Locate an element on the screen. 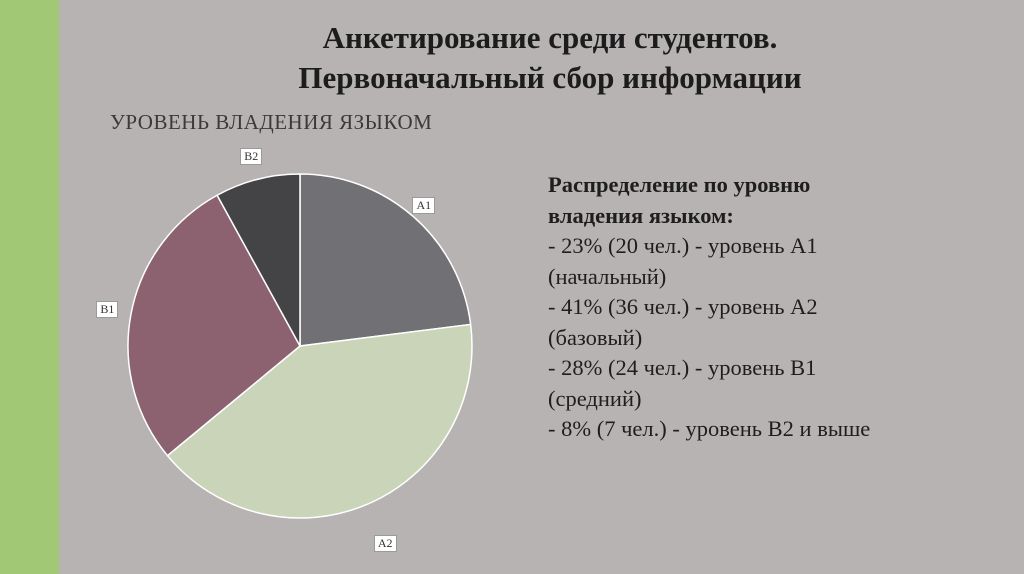 This screenshot has width=1024, height=574. info-heading-line-2: владения языком: is located at coordinates (641, 215).